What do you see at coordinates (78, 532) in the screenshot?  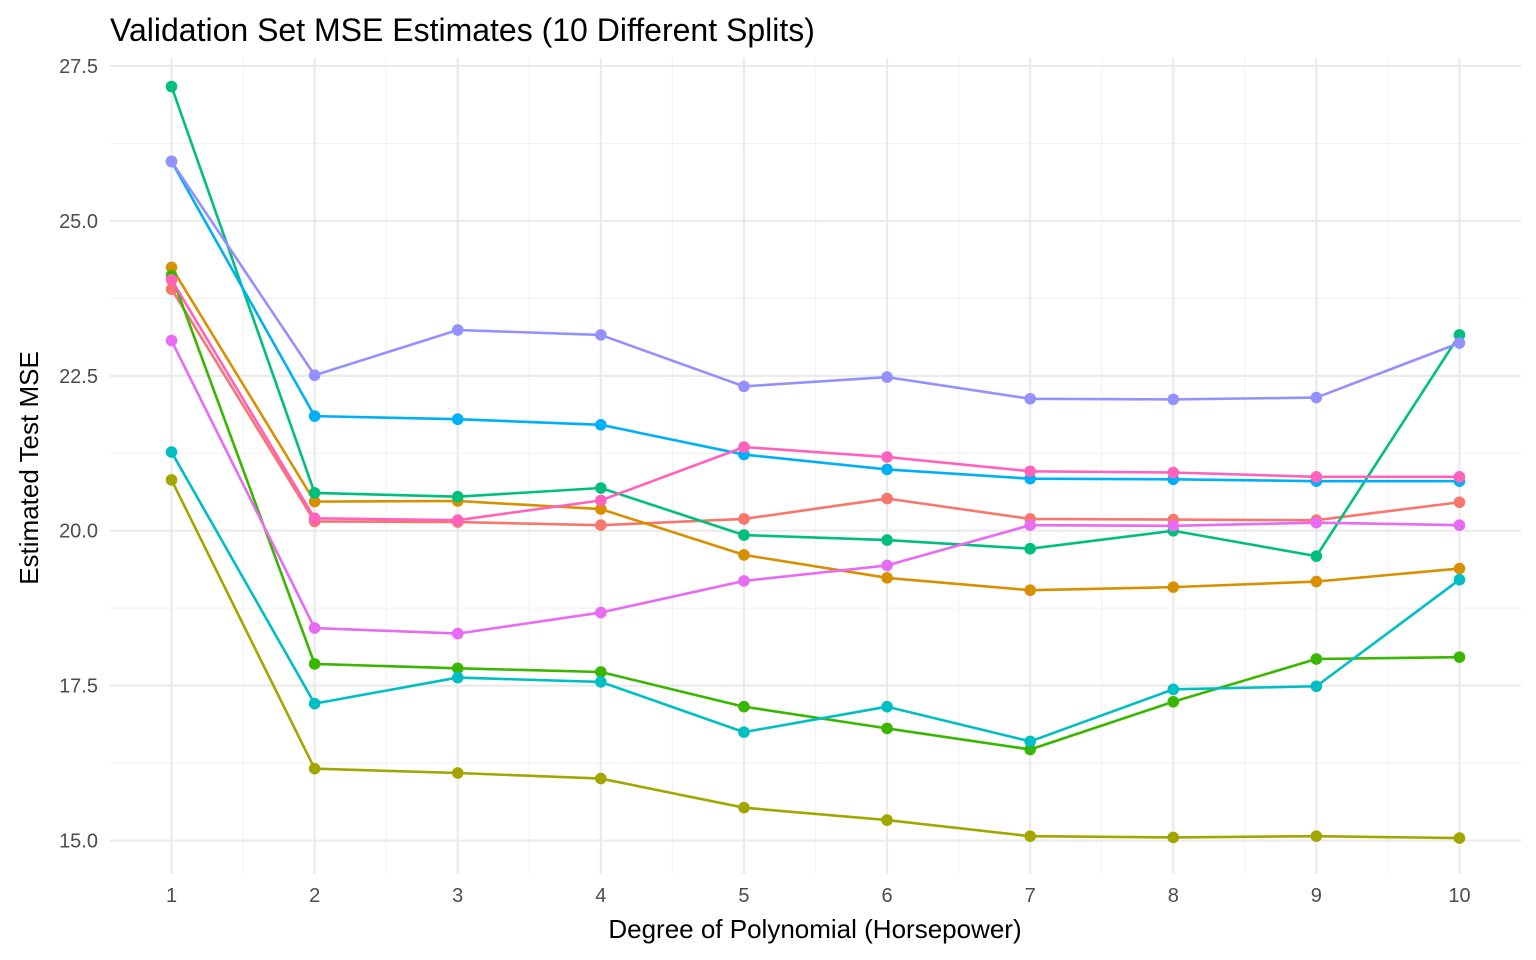 I see `y-tick-label: 20.0` at bounding box center [78, 532].